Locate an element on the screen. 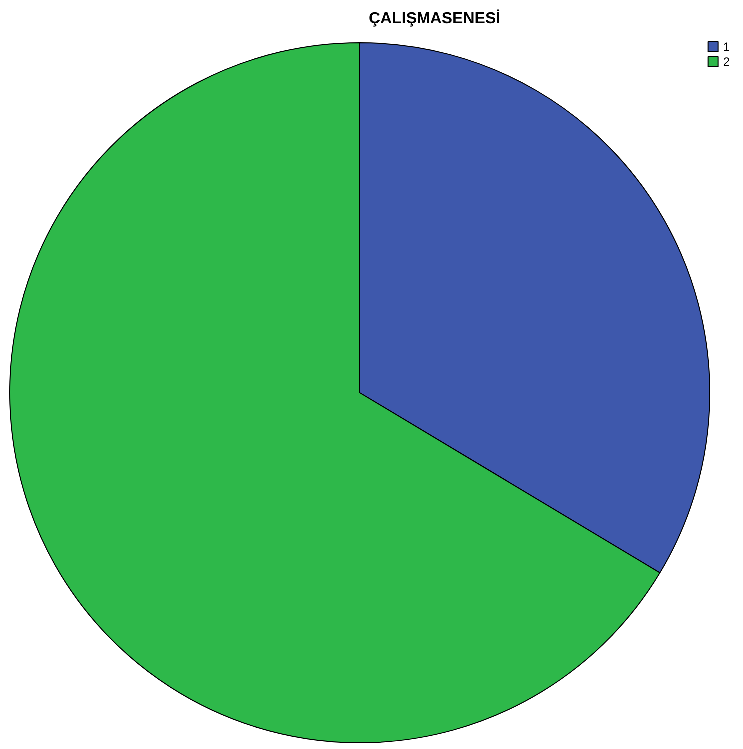 This screenshot has height=749, width=743. legend-label: 1 is located at coordinates (726, 47).